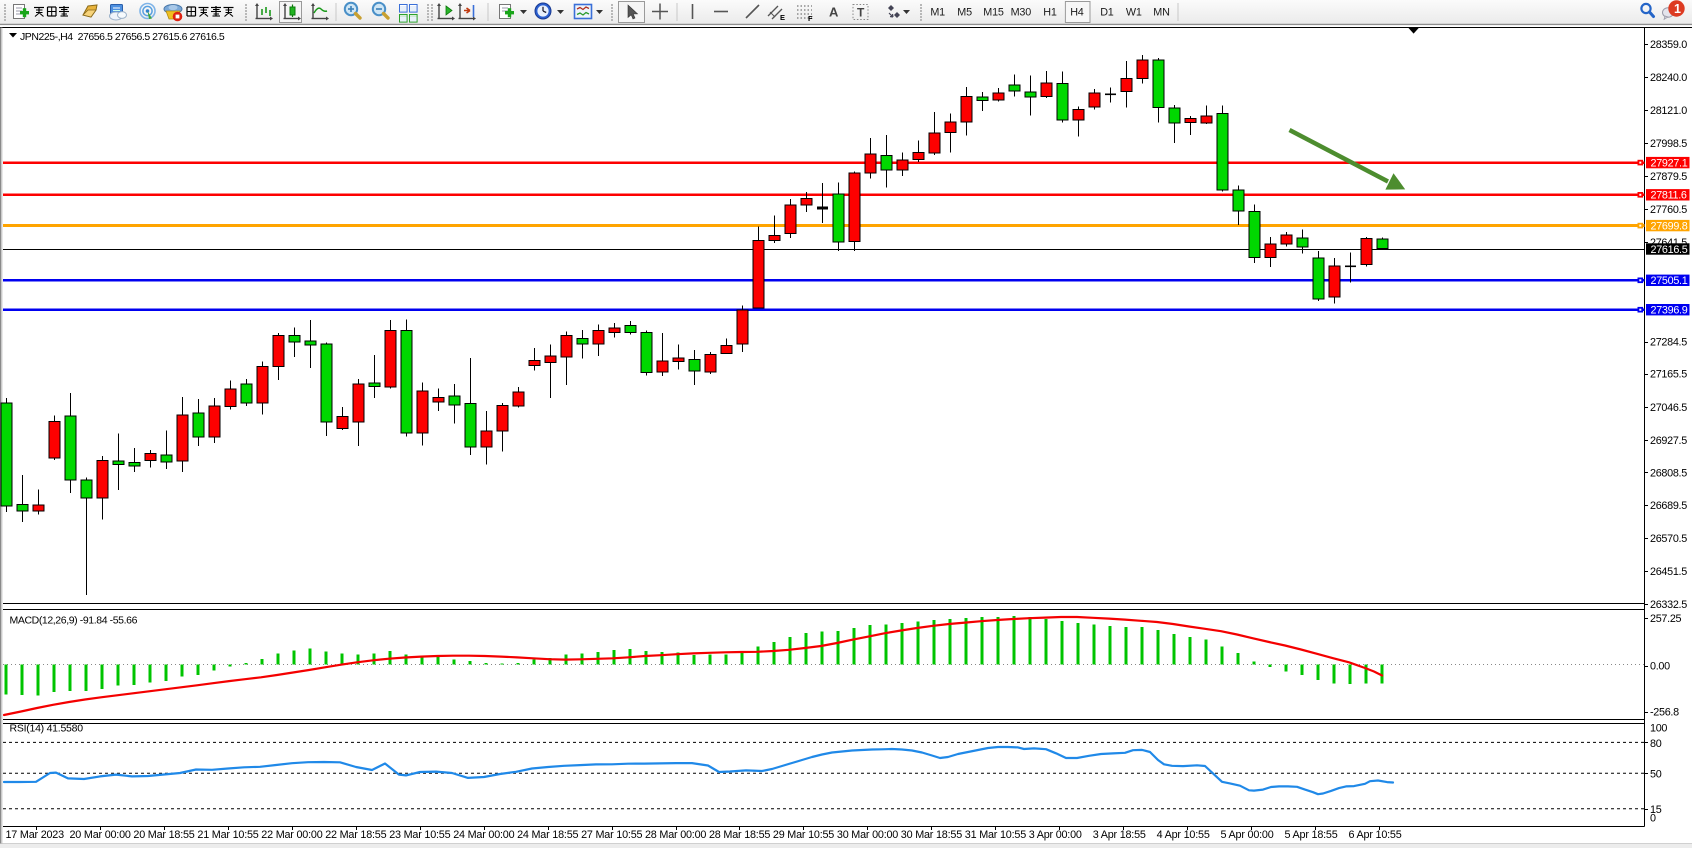 The width and height of the screenshot is (1692, 848). I want to click on svg-text: 27046.5, so click(1668, 408).